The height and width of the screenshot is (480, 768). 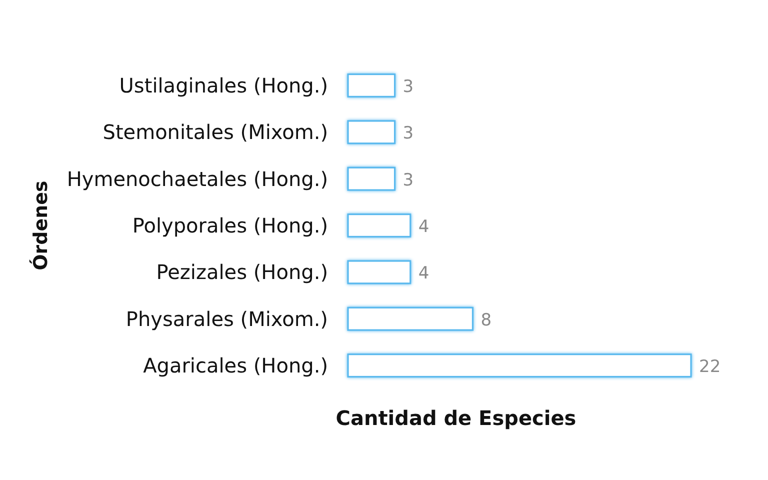 What do you see at coordinates (235, 366) in the screenshot?
I see `y-tick-label: Agaricales (Hong.)` at bounding box center [235, 366].